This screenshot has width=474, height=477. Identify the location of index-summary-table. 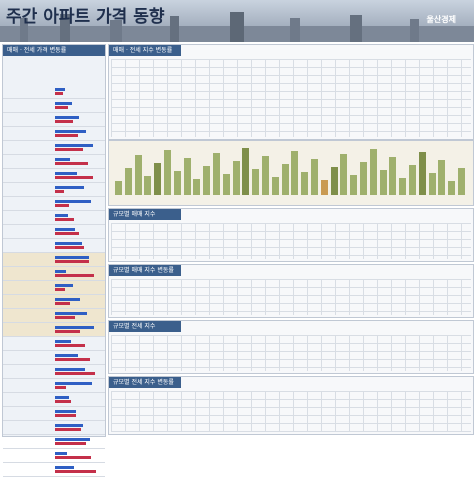
(291, 98).